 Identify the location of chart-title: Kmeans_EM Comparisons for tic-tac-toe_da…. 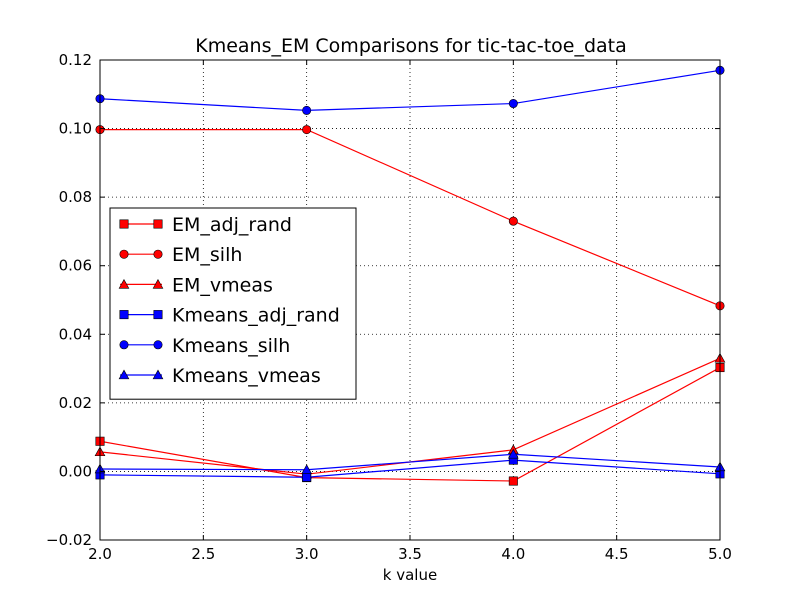
(411, 46).